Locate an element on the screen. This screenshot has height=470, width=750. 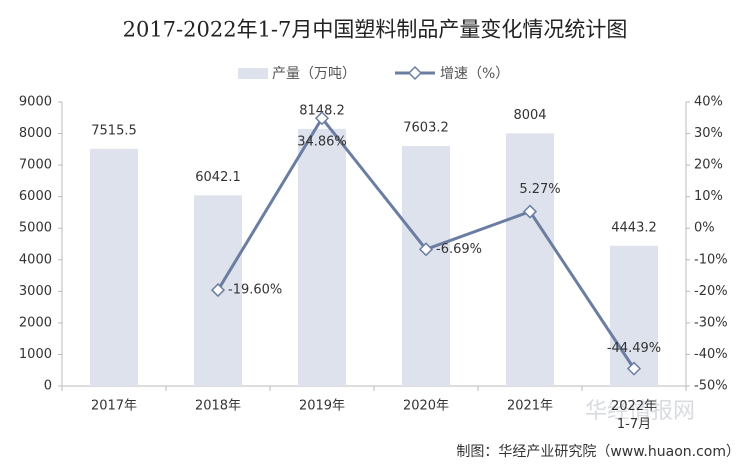
bar-value-label: 6042.1 is located at coordinates (218, 177).